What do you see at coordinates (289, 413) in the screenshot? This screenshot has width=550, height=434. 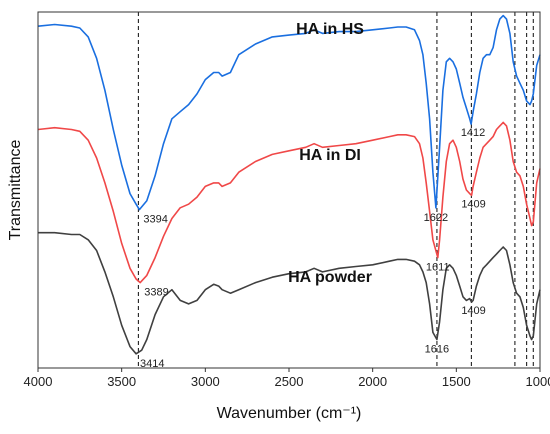 I see `x-axis-label: Wavenumber (cm⁻¹)` at bounding box center [289, 413].